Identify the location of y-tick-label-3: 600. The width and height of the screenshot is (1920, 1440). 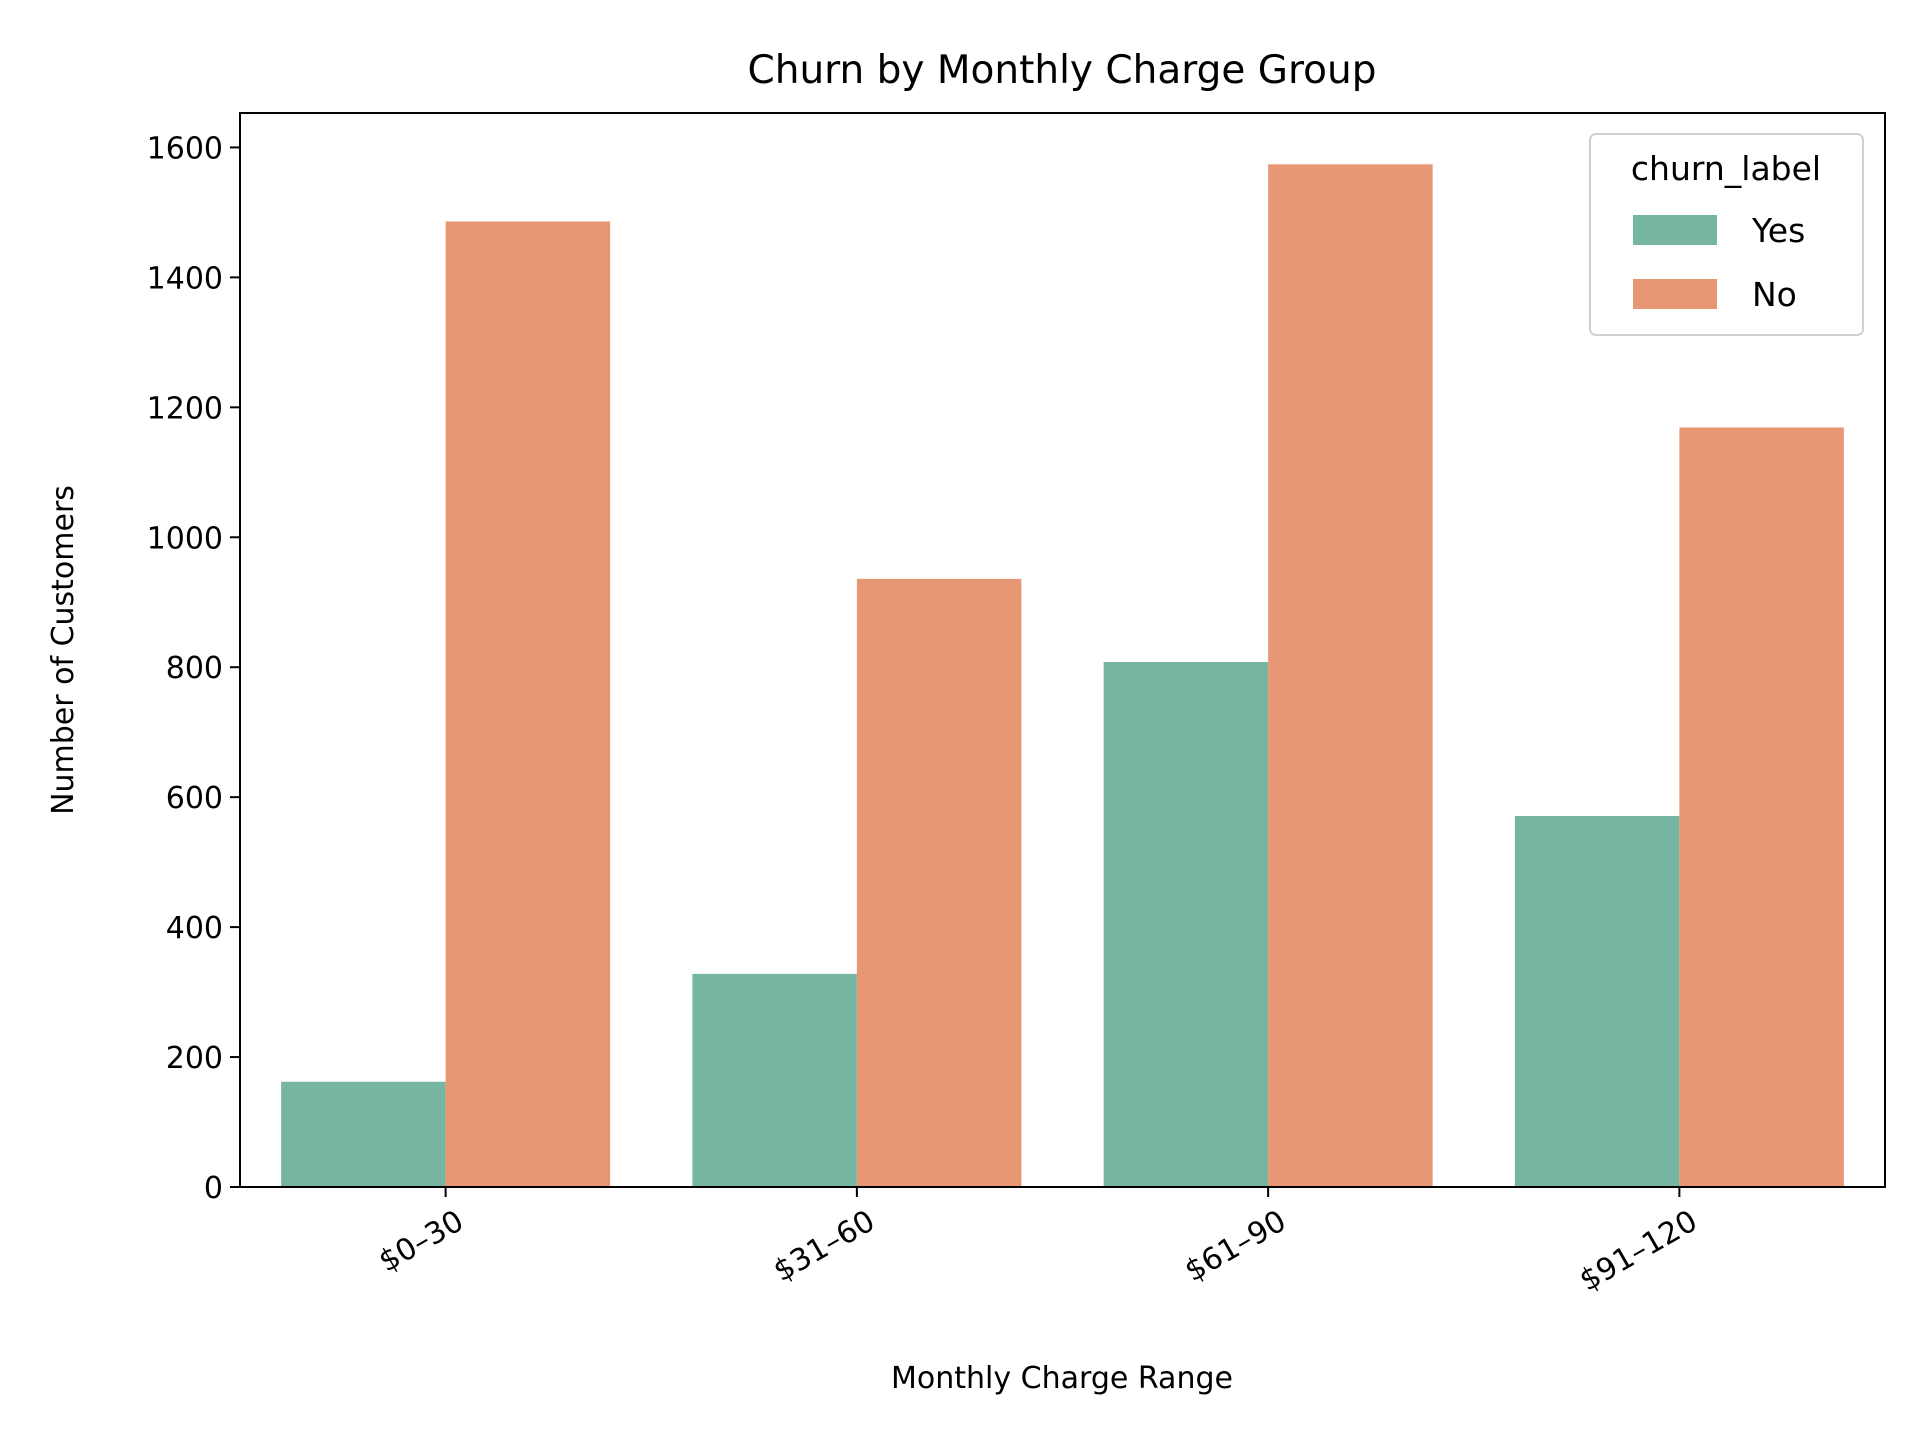
(194, 798).